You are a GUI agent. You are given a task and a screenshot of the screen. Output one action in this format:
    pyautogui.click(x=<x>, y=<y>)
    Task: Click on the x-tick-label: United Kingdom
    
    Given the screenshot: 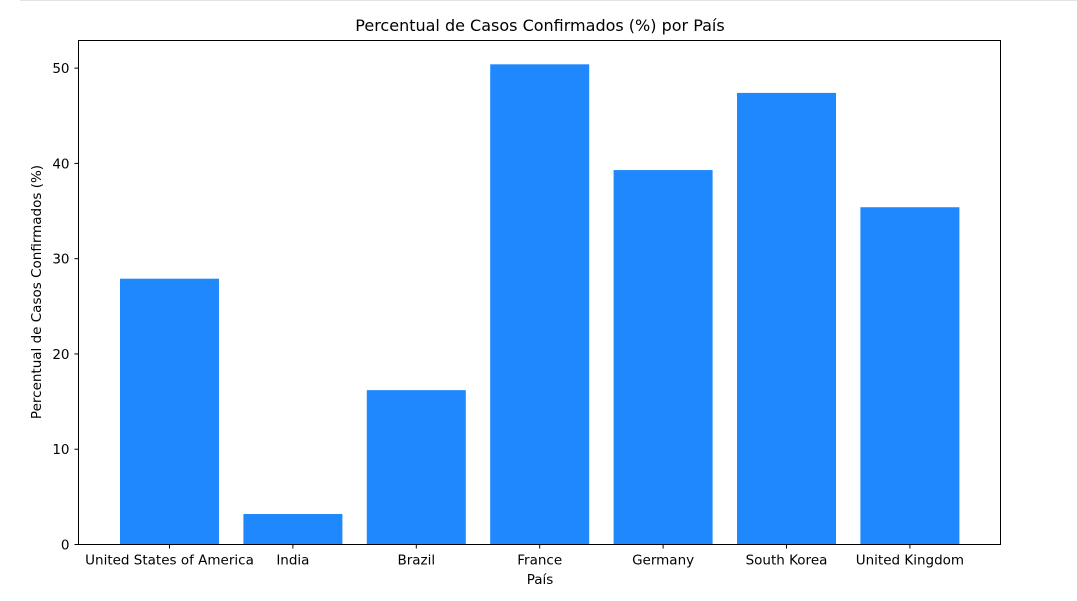 What is the action you would take?
    pyautogui.click(x=910, y=561)
    